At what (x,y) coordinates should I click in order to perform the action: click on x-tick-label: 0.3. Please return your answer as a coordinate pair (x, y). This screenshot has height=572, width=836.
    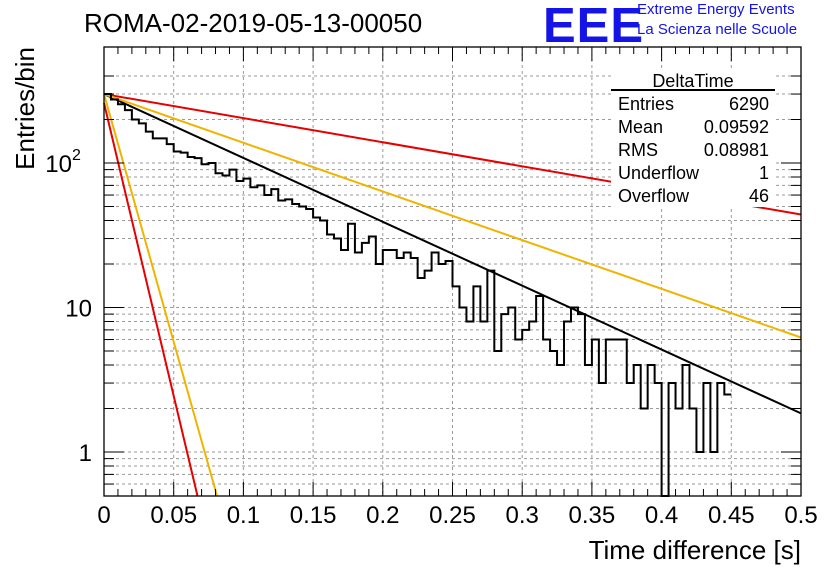
    Looking at the image, I should click on (522, 515).